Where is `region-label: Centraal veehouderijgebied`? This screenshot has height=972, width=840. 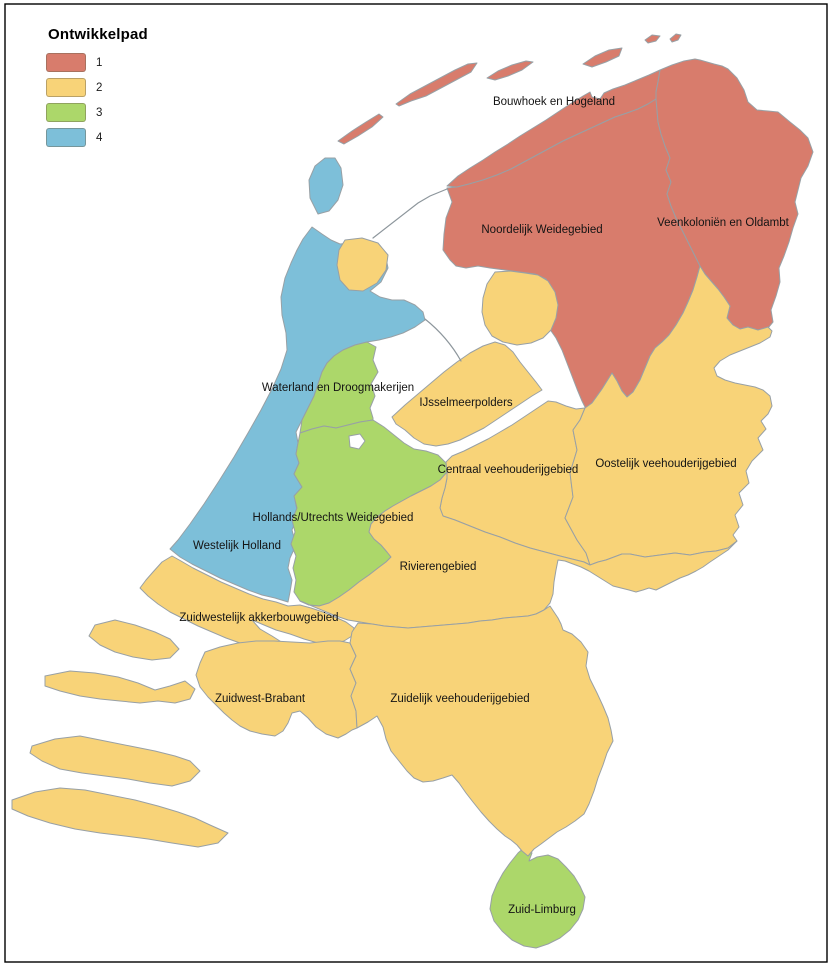 region-label: Centraal veehouderijgebied is located at coordinates (508, 470).